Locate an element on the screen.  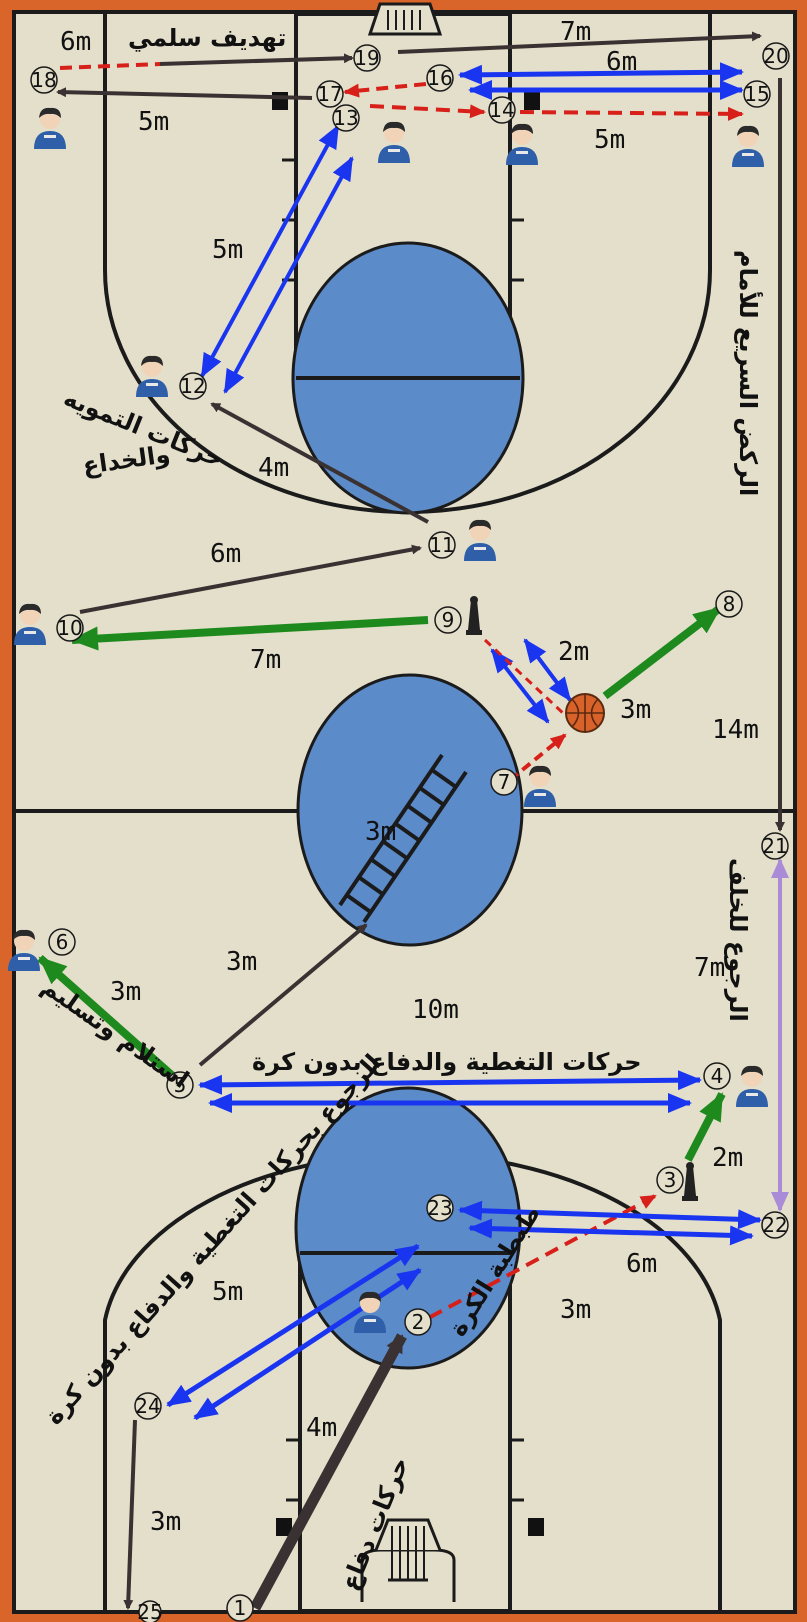
svg-text: 15 is located at coordinates (756, 94).